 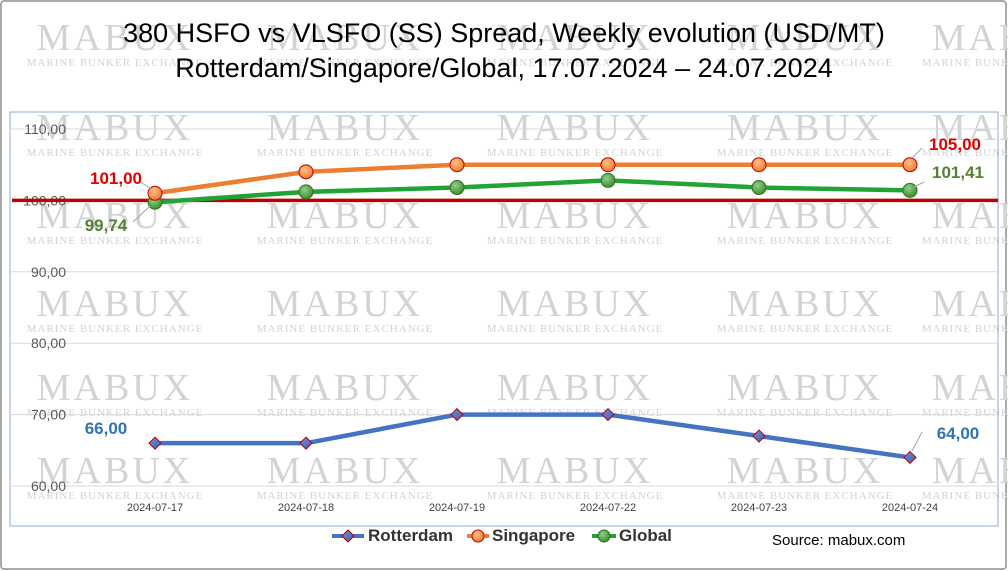 I want to click on singapore-last-value-label: 105,00, so click(x=955, y=144).